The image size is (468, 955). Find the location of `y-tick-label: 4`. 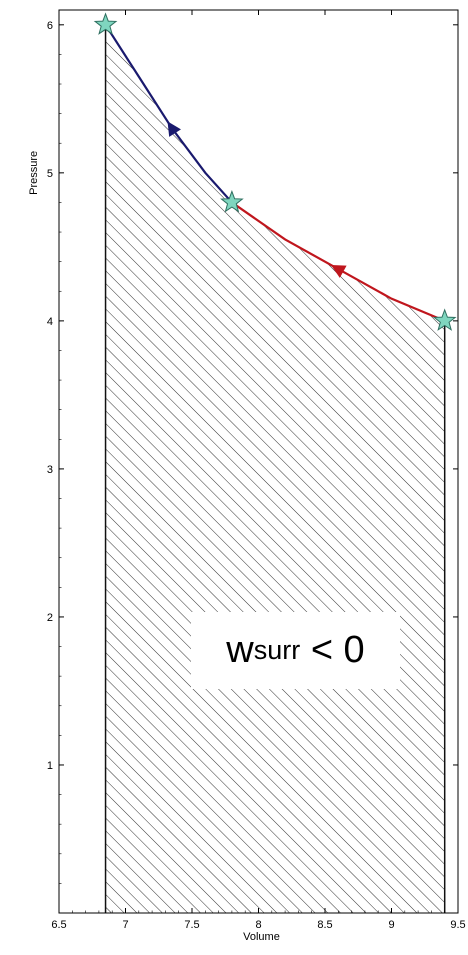

y-tick-label: 4 is located at coordinates (50, 322).